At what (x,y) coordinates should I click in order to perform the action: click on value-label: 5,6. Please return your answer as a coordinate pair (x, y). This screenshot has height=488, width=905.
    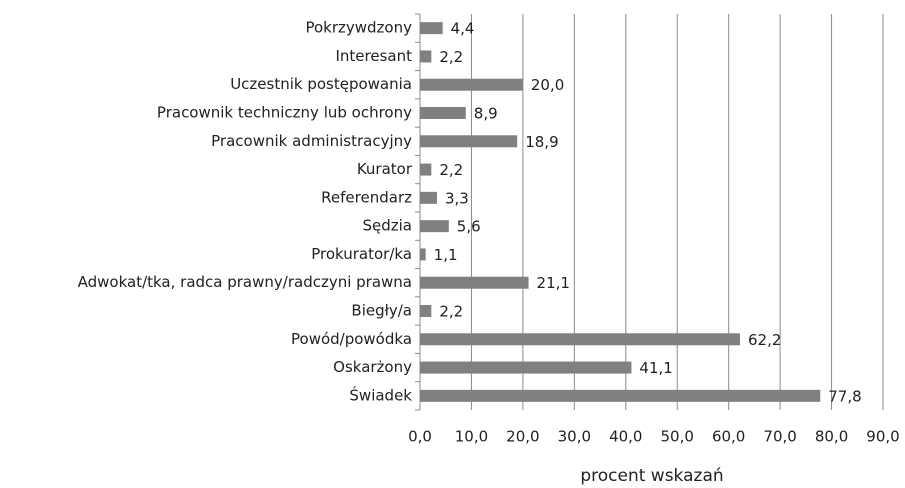
    Looking at the image, I should click on (469, 227).